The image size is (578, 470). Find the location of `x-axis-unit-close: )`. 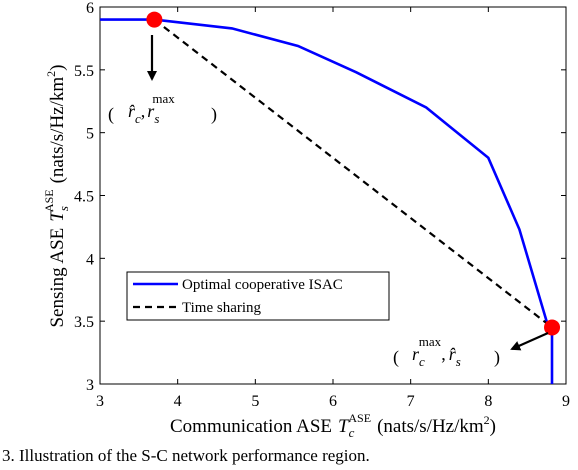

x-axis-unit-close: ) is located at coordinates (493, 426).